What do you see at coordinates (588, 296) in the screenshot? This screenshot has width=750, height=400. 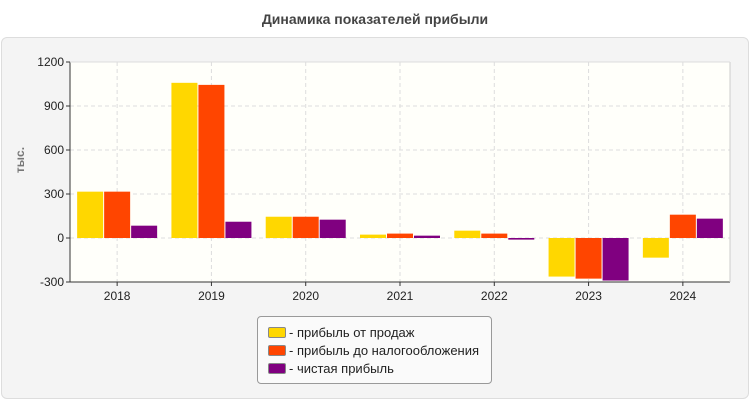 I see `x-tick-label: 2023` at bounding box center [588, 296].